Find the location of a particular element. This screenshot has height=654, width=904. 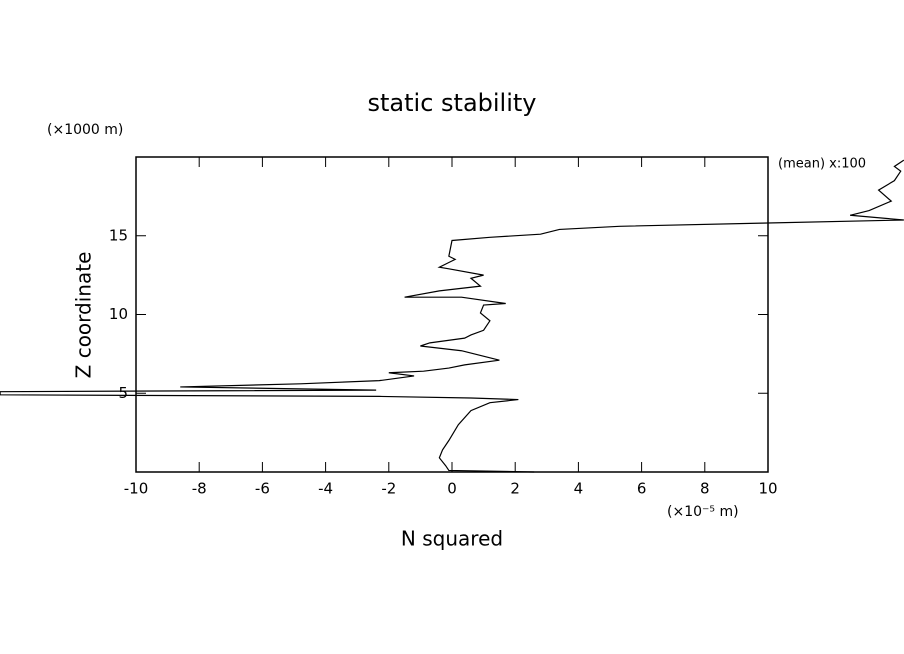

x-tick-label: 6 is located at coordinates (642, 489).